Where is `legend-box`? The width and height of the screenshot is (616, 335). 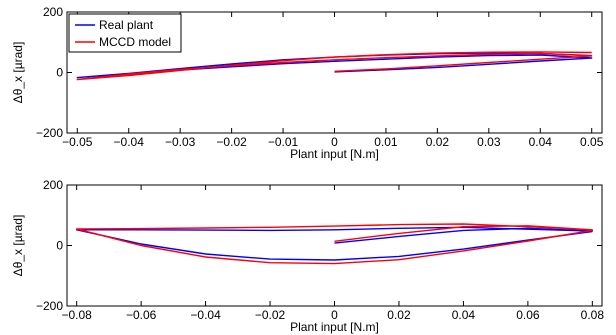
legend-box is located at coordinates (125, 33).